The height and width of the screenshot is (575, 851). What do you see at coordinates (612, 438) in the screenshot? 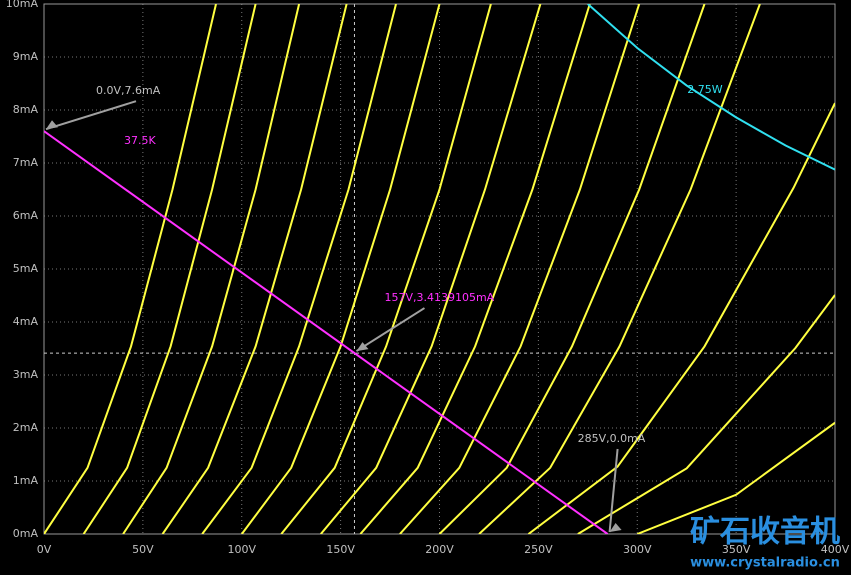
I see `annotation-label: 285V,0.0mA` at bounding box center [612, 438].